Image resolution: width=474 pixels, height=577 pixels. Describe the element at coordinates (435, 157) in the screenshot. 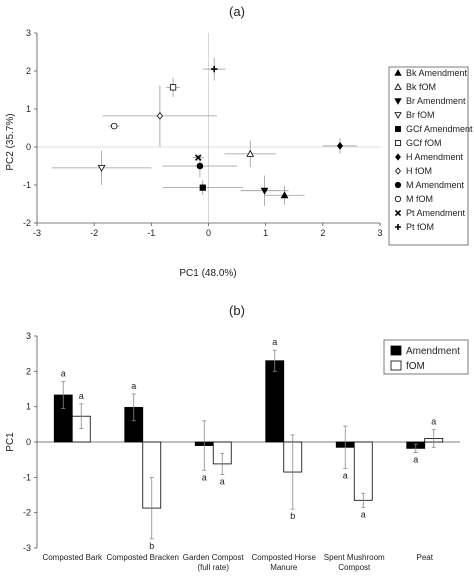

I see `scatter-legend-label: H Amendment` at that location.